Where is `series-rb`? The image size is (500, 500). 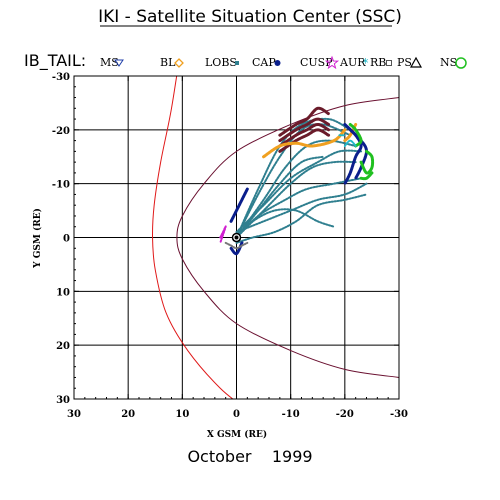
series-rb is located at coordinates (236, 245).